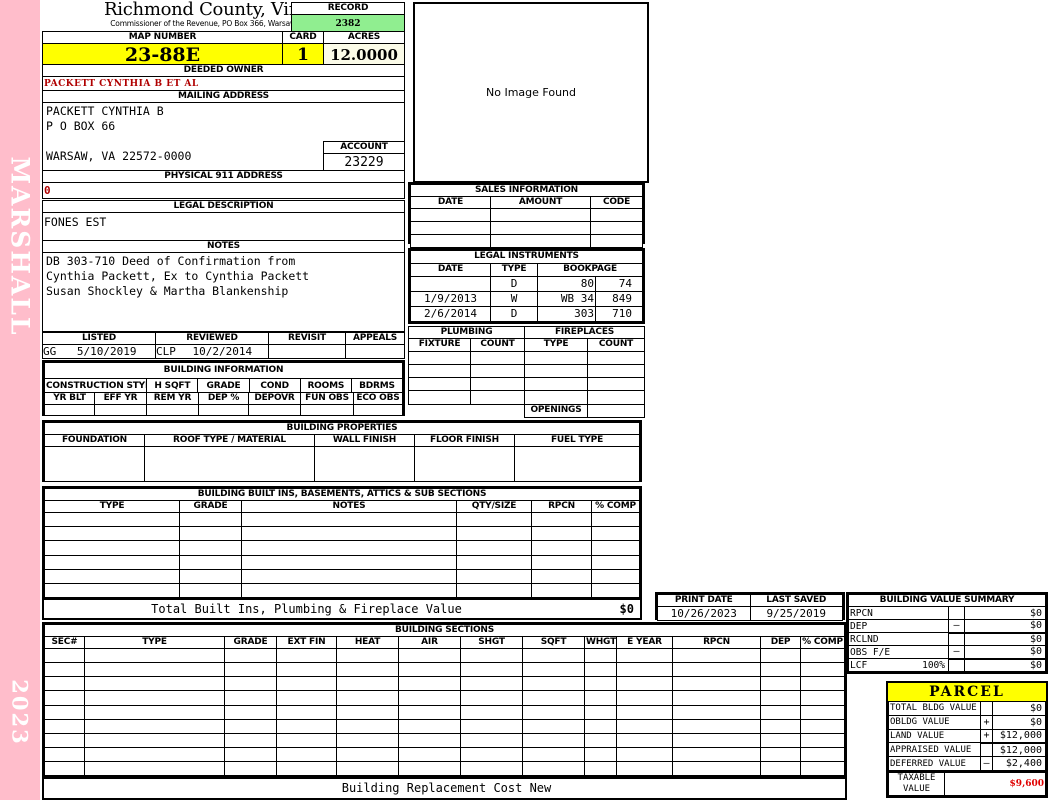 The height and width of the screenshot is (800, 1050). What do you see at coordinates (956, 639) in the screenshot?
I see `bvs-sign` at bounding box center [956, 639].